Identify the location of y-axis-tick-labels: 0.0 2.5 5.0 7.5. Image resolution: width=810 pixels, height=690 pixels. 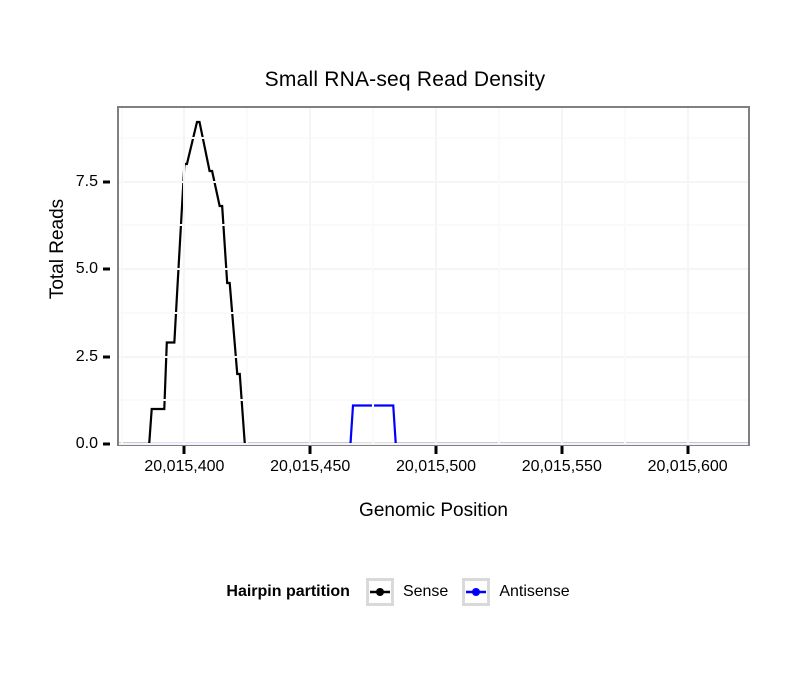
(64, 279).